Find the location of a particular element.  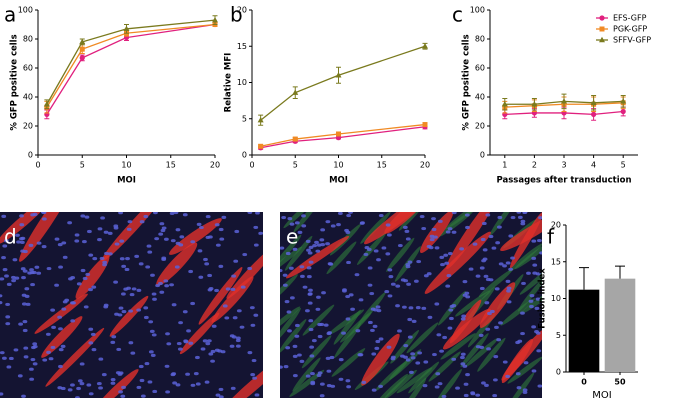

y-tick-label: 100 is located at coordinates (25, 10).